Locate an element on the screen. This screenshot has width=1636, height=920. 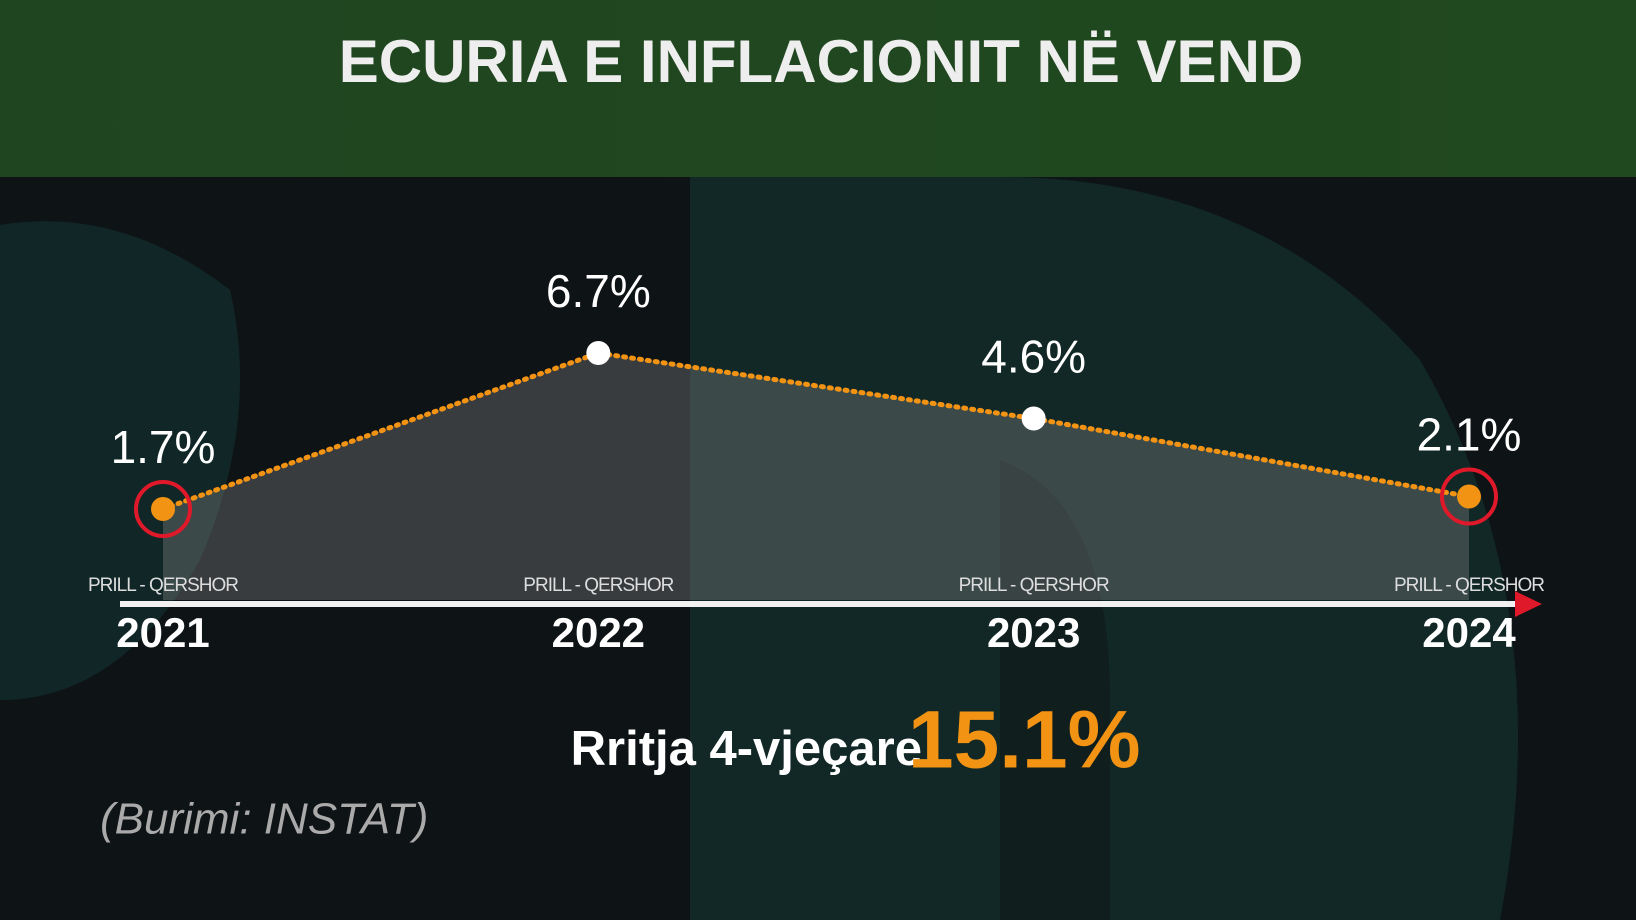
source: (Burimi: INSTAT) is located at coordinates (264, 819).